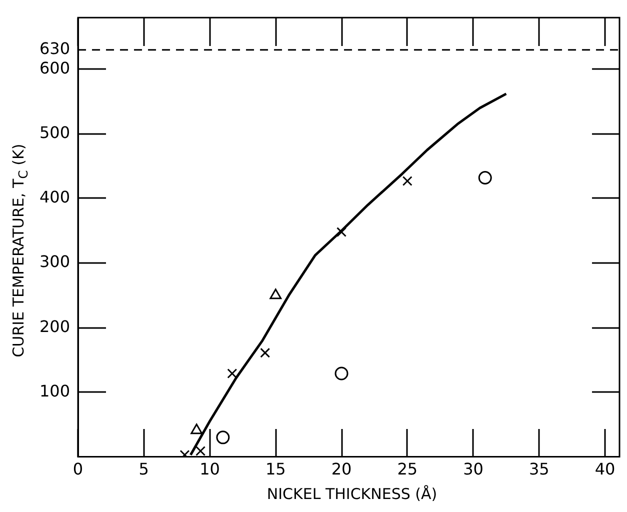 This screenshot has width=627, height=512. I want to click on y-tick-label: 100, so click(54, 390).